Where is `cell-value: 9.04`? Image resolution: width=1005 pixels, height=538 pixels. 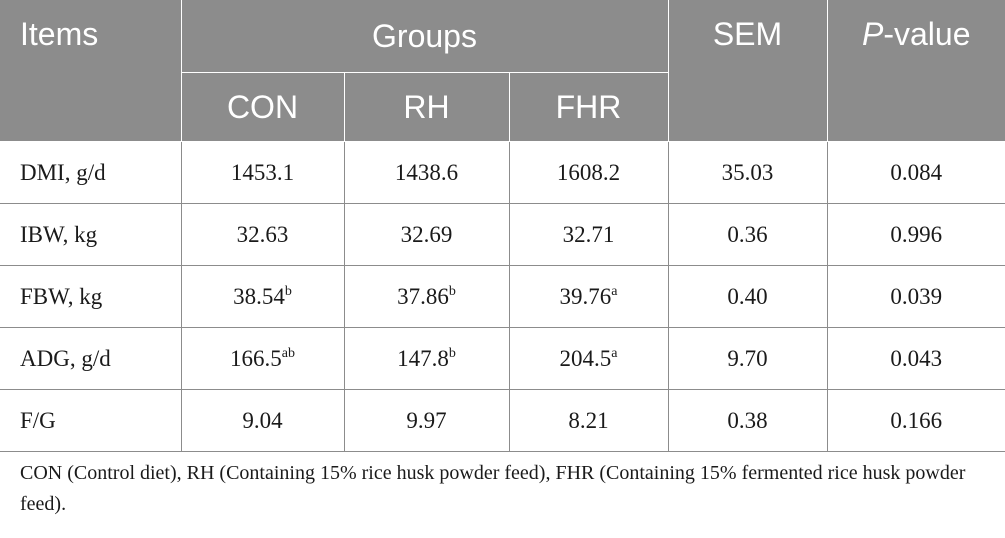 cell-value: 9.04 is located at coordinates (262, 420).